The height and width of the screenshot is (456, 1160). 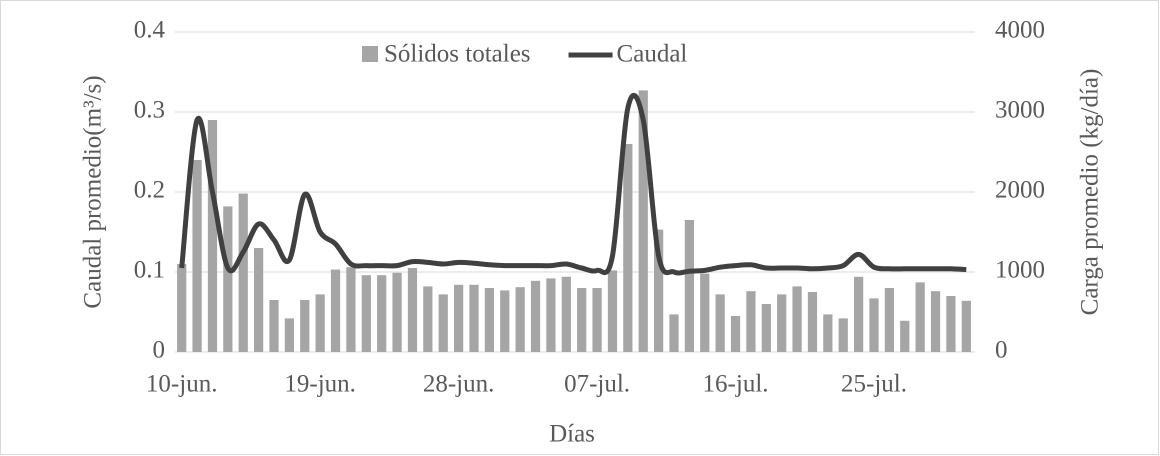 What do you see at coordinates (736, 384) in the screenshot?
I see `x-tick-label: 16-jul.` at bounding box center [736, 384].